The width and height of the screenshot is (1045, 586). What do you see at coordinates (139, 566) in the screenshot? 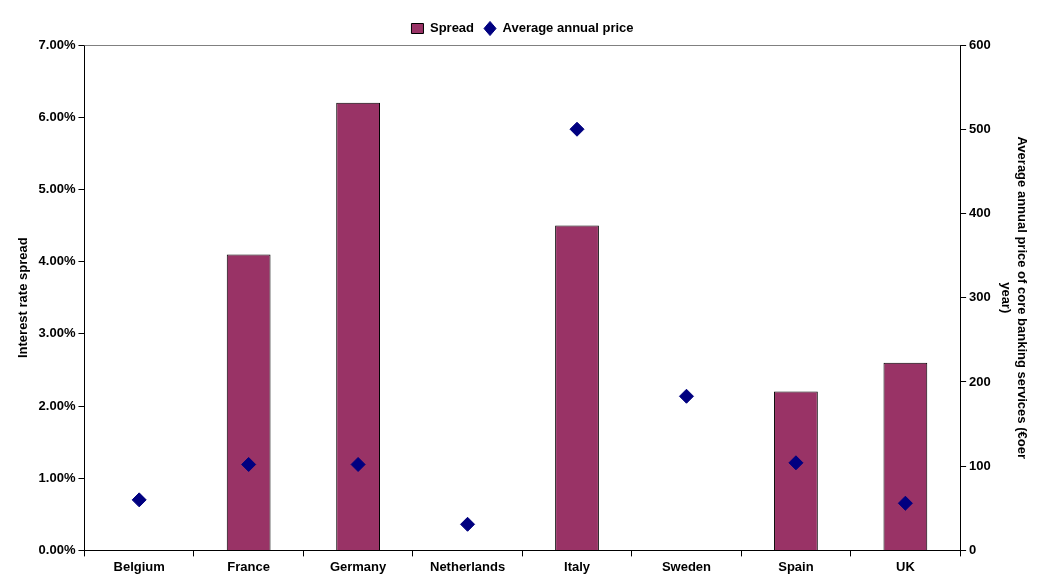
I see `x-tick-label: Belgium` at bounding box center [139, 566].